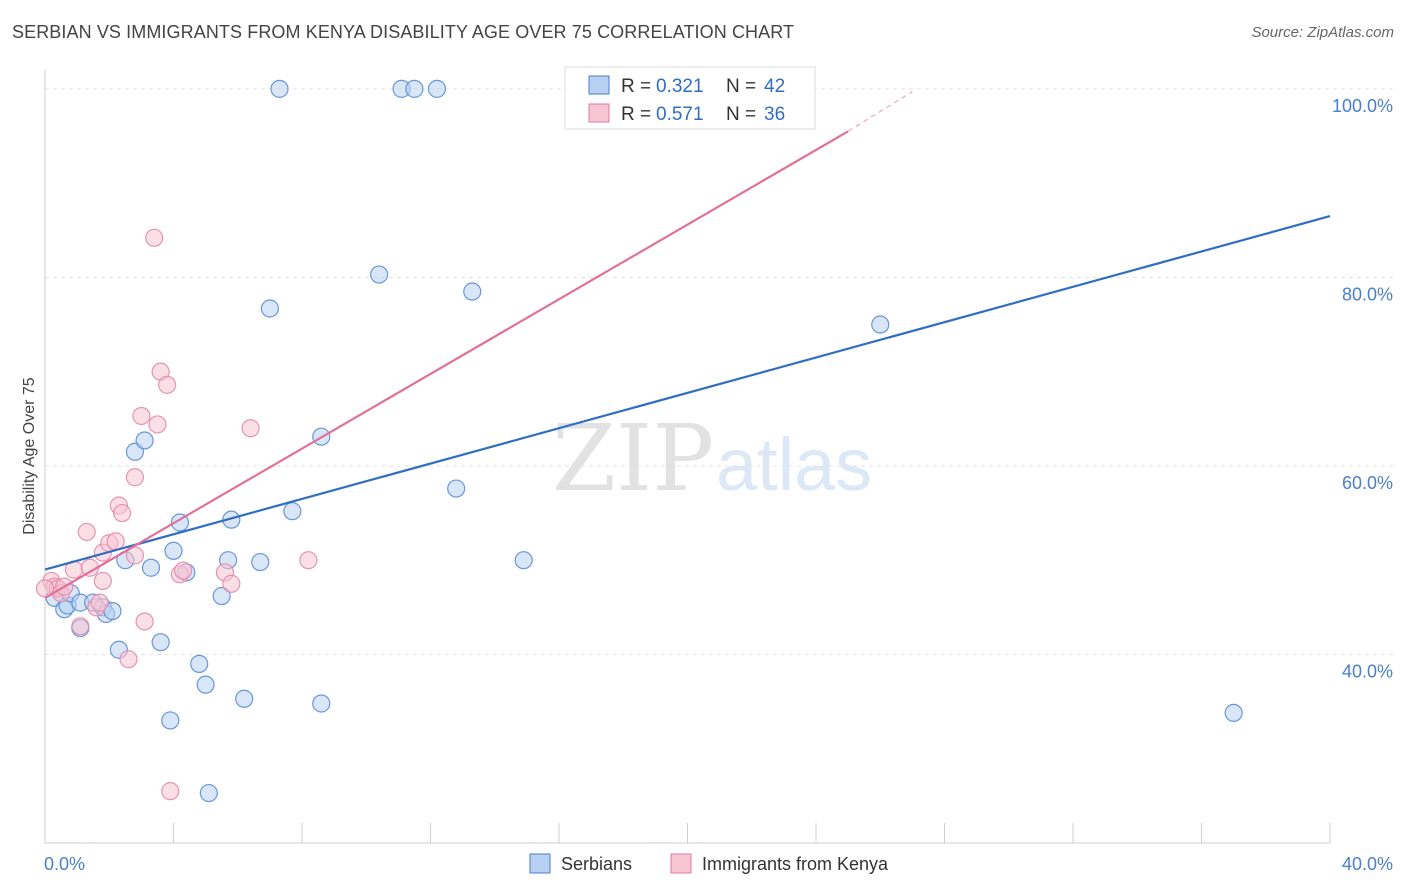 Image resolution: width=1406 pixels, height=892 pixels. Describe the element at coordinates (774, 86) in the screenshot. I see `legend-n-value-serbians: 42` at that location.